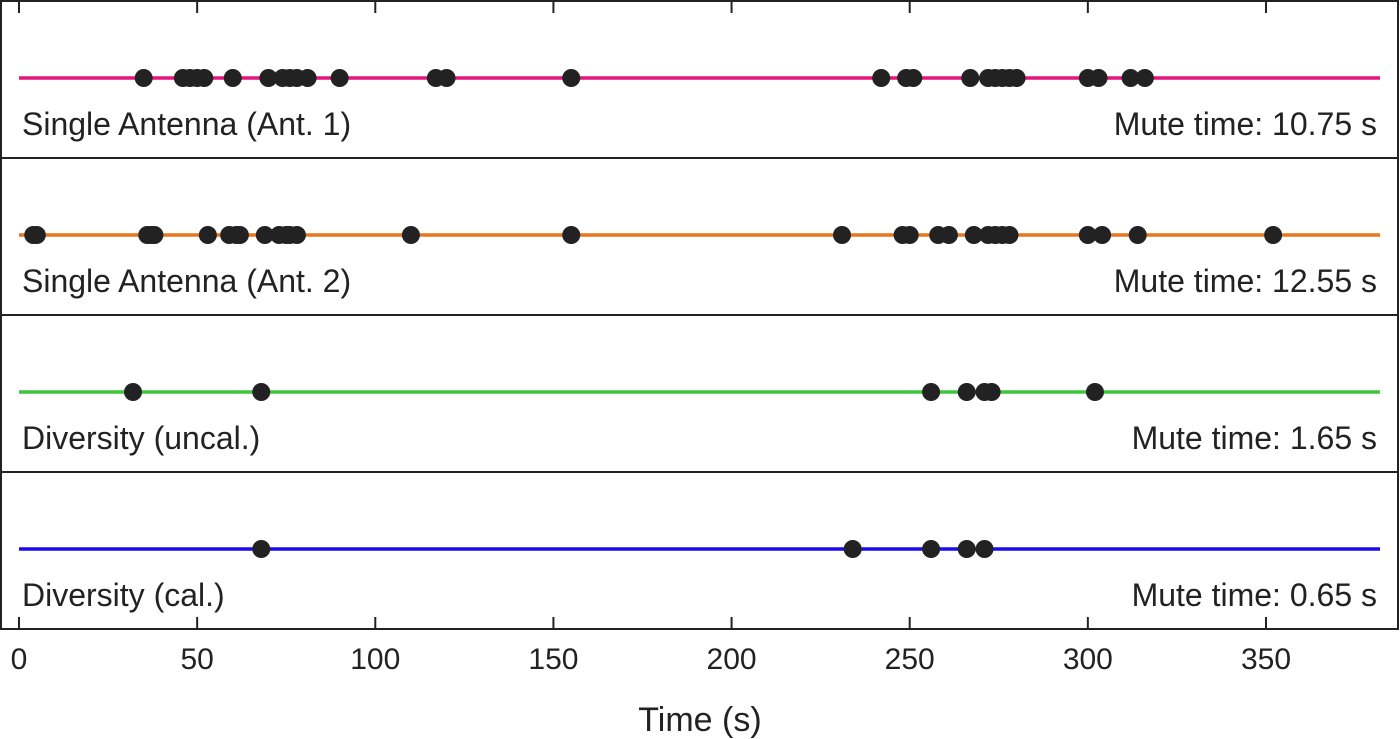 This screenshot has width=1400, height=739. What do you see at coordinates (375, 659) in the screenshot?
I see `x-tick-label: 100` at bounding box center [375, 659].